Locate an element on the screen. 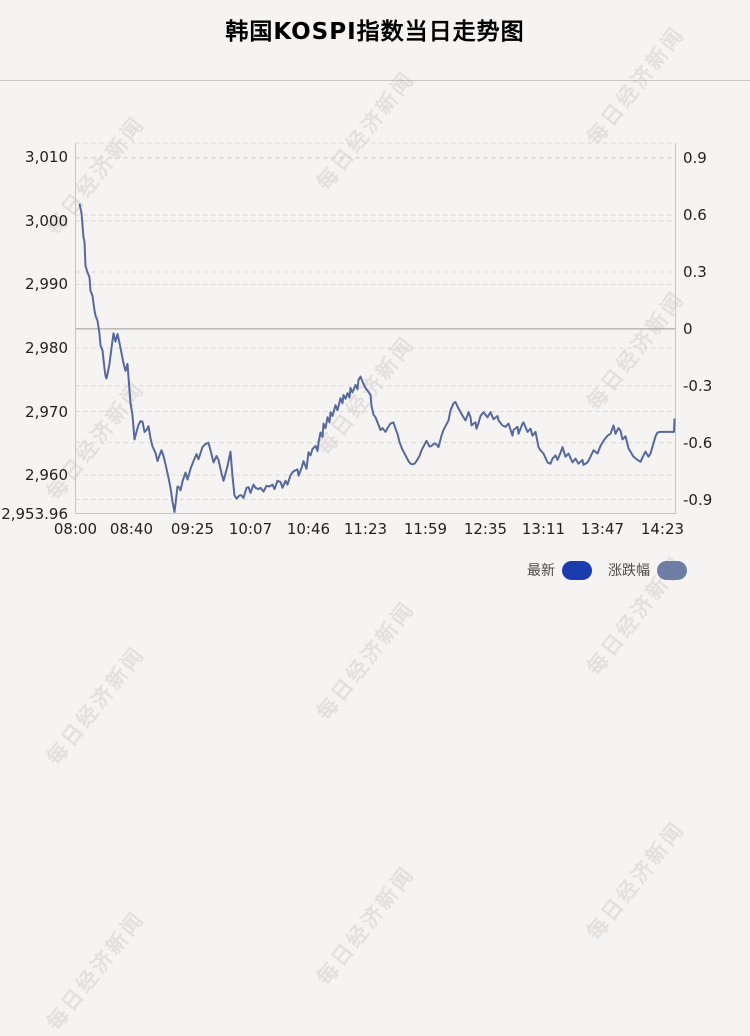 This screenshot has height=1036, width=750. y-axis-right-label: 0.9 is located at coordinates (695, 158).